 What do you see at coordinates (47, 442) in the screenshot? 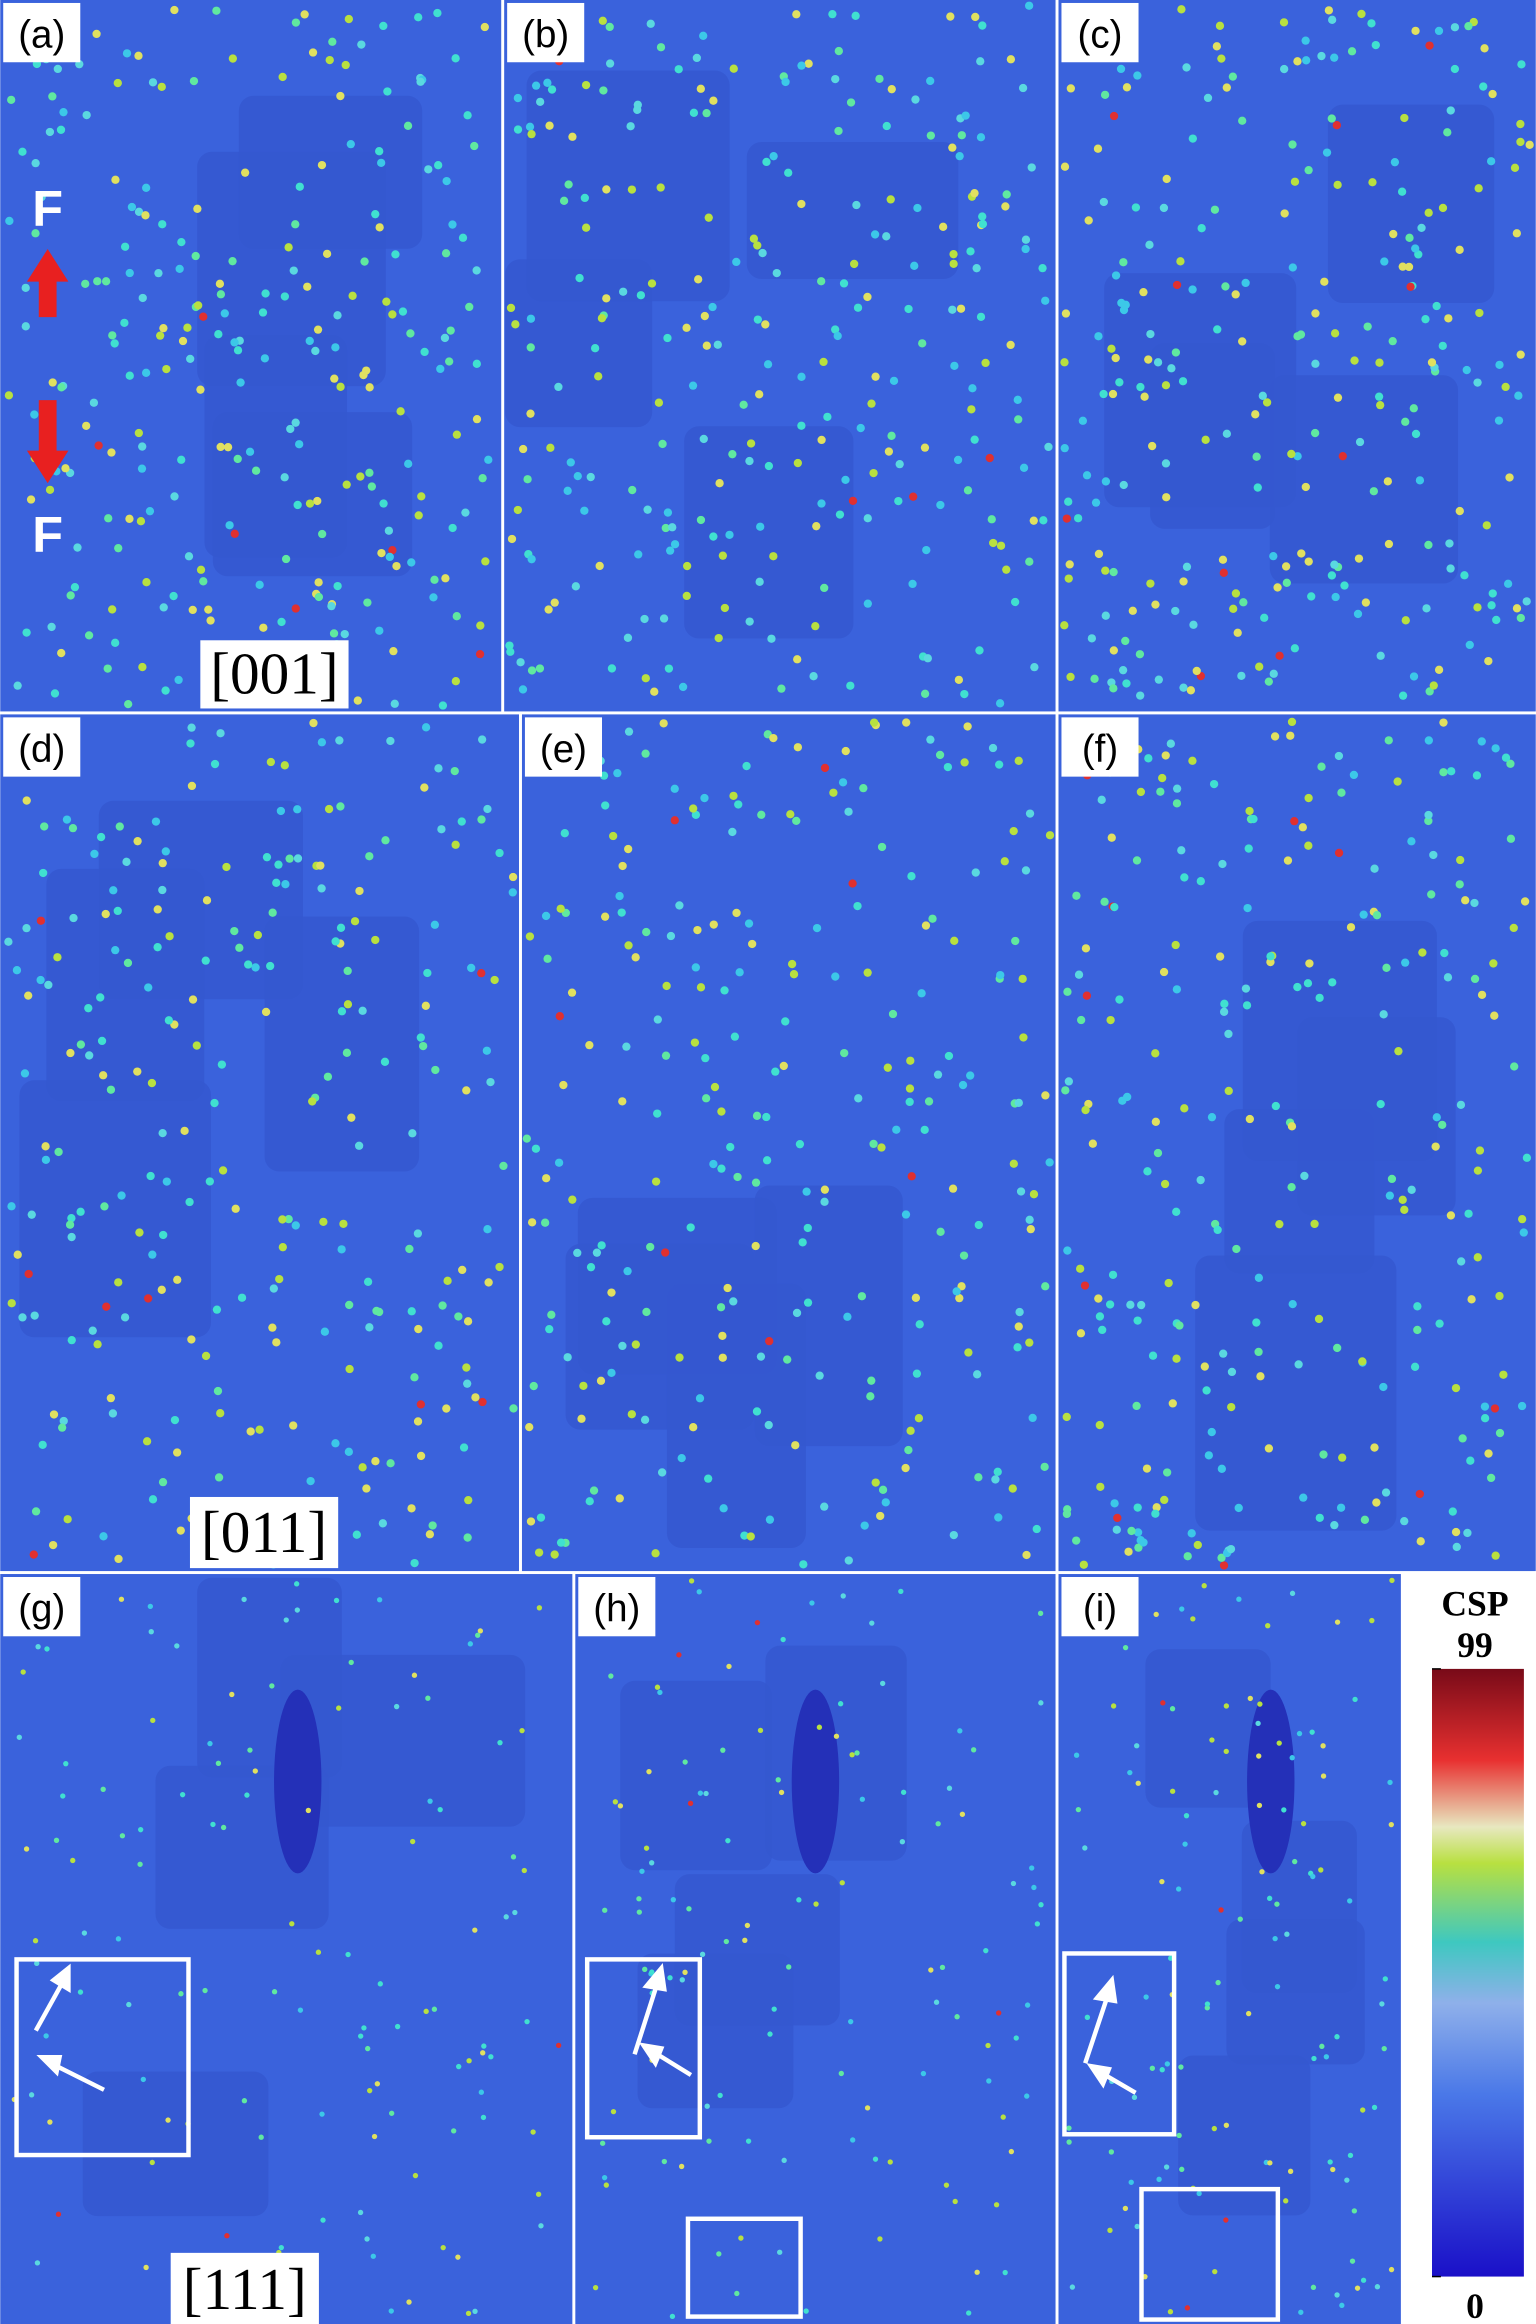
I see `force-arrow` at bounding box center [47, 442].